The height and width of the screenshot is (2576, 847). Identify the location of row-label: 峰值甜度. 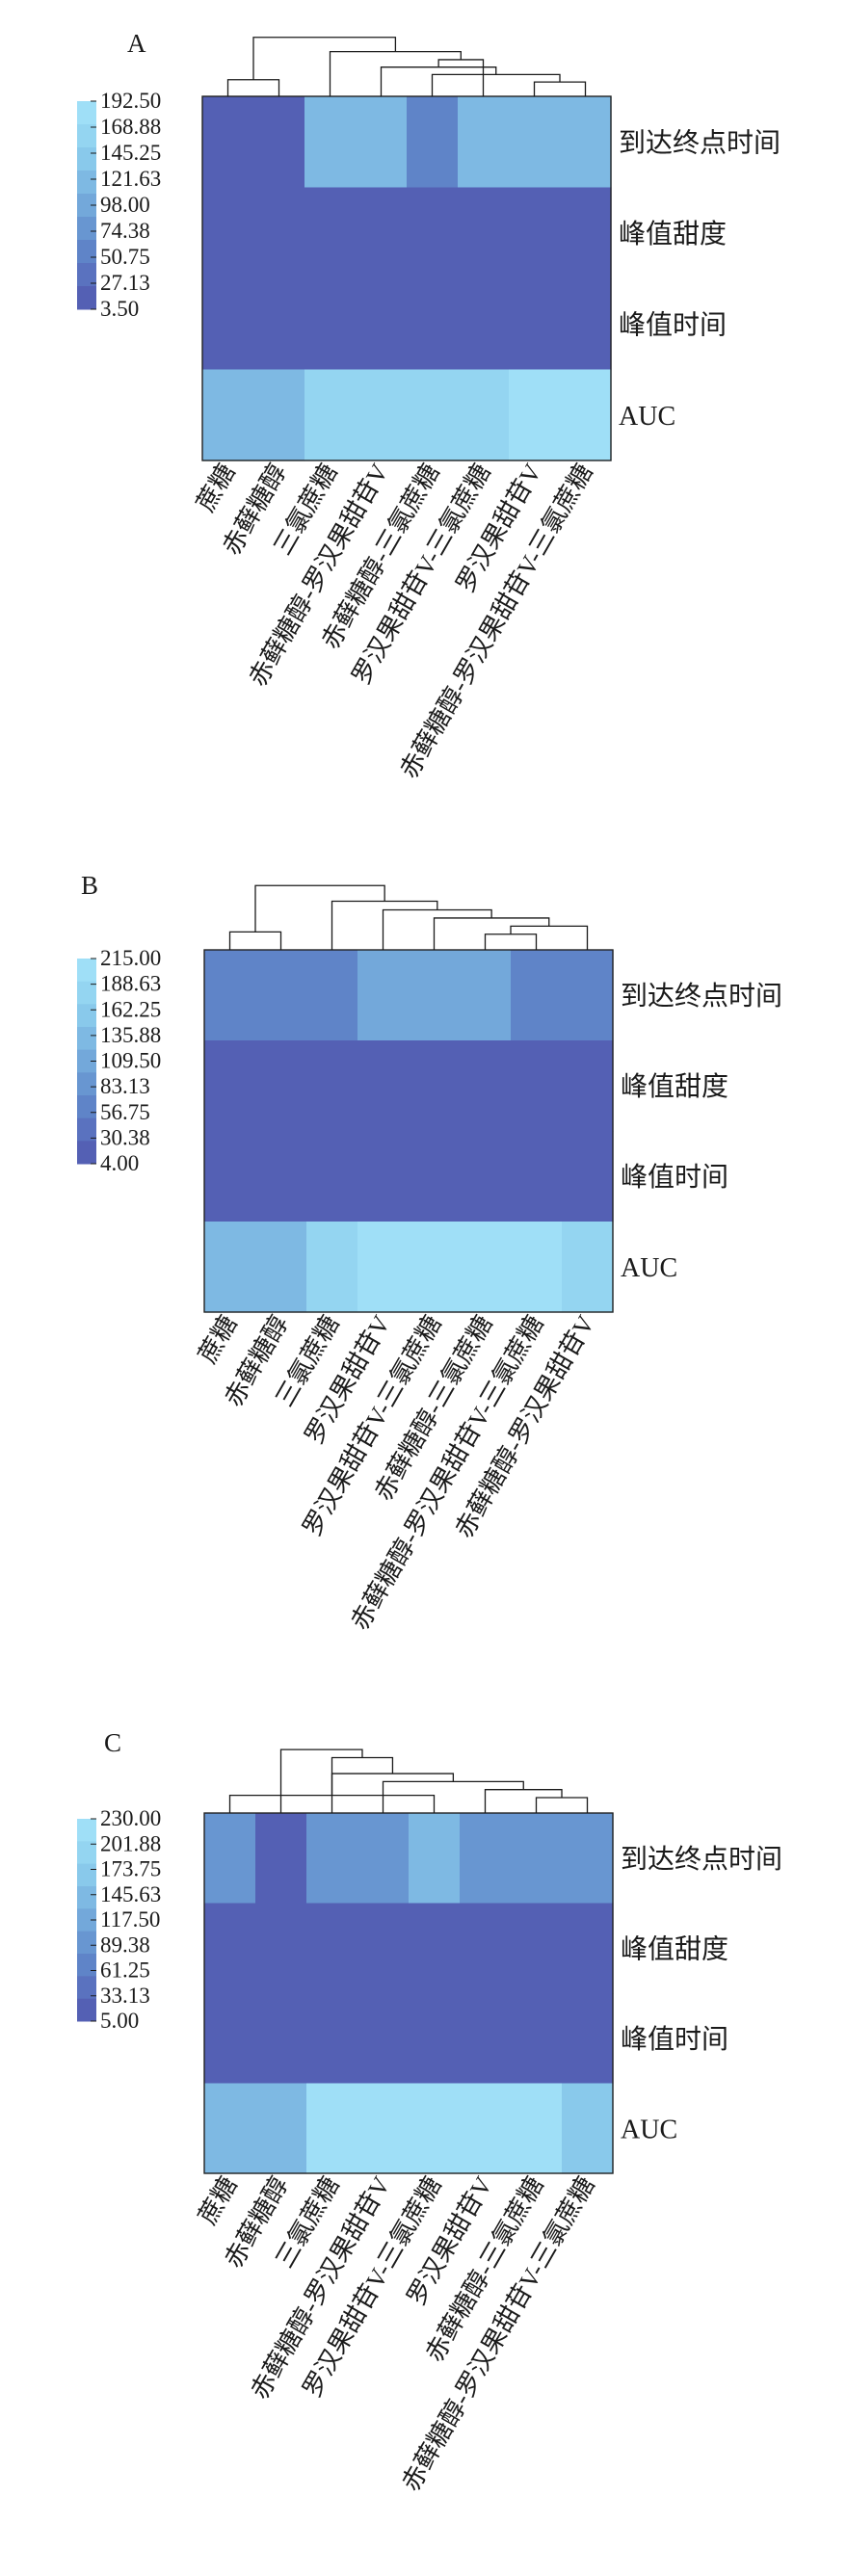
(673, 235).